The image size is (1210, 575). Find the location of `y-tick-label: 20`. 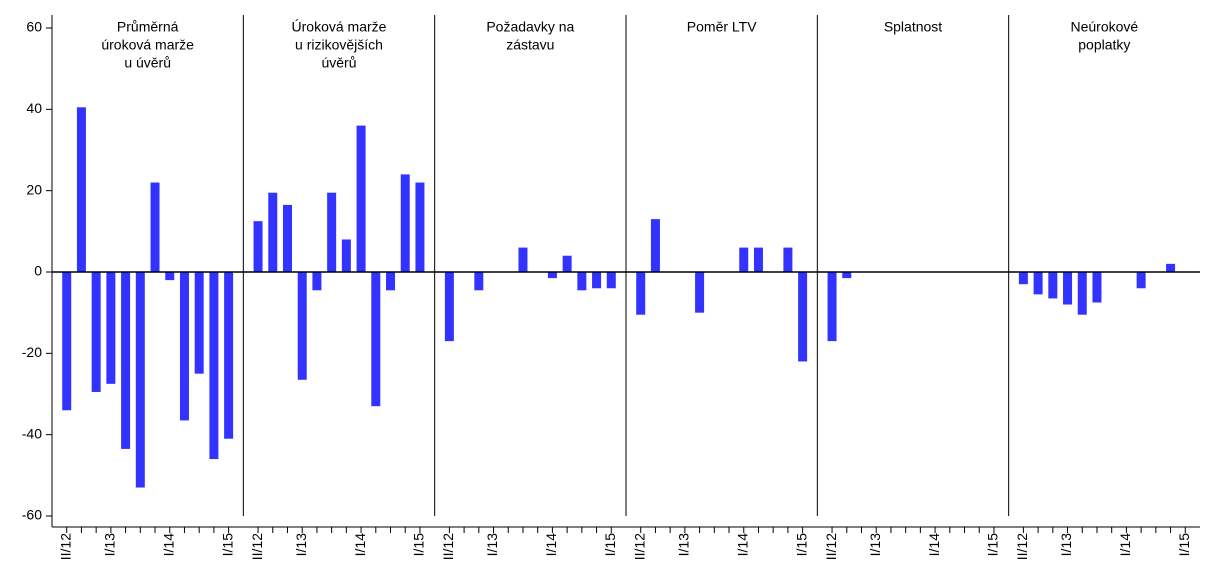

y-tick-label: 20 is located at coordinates (34, 189).